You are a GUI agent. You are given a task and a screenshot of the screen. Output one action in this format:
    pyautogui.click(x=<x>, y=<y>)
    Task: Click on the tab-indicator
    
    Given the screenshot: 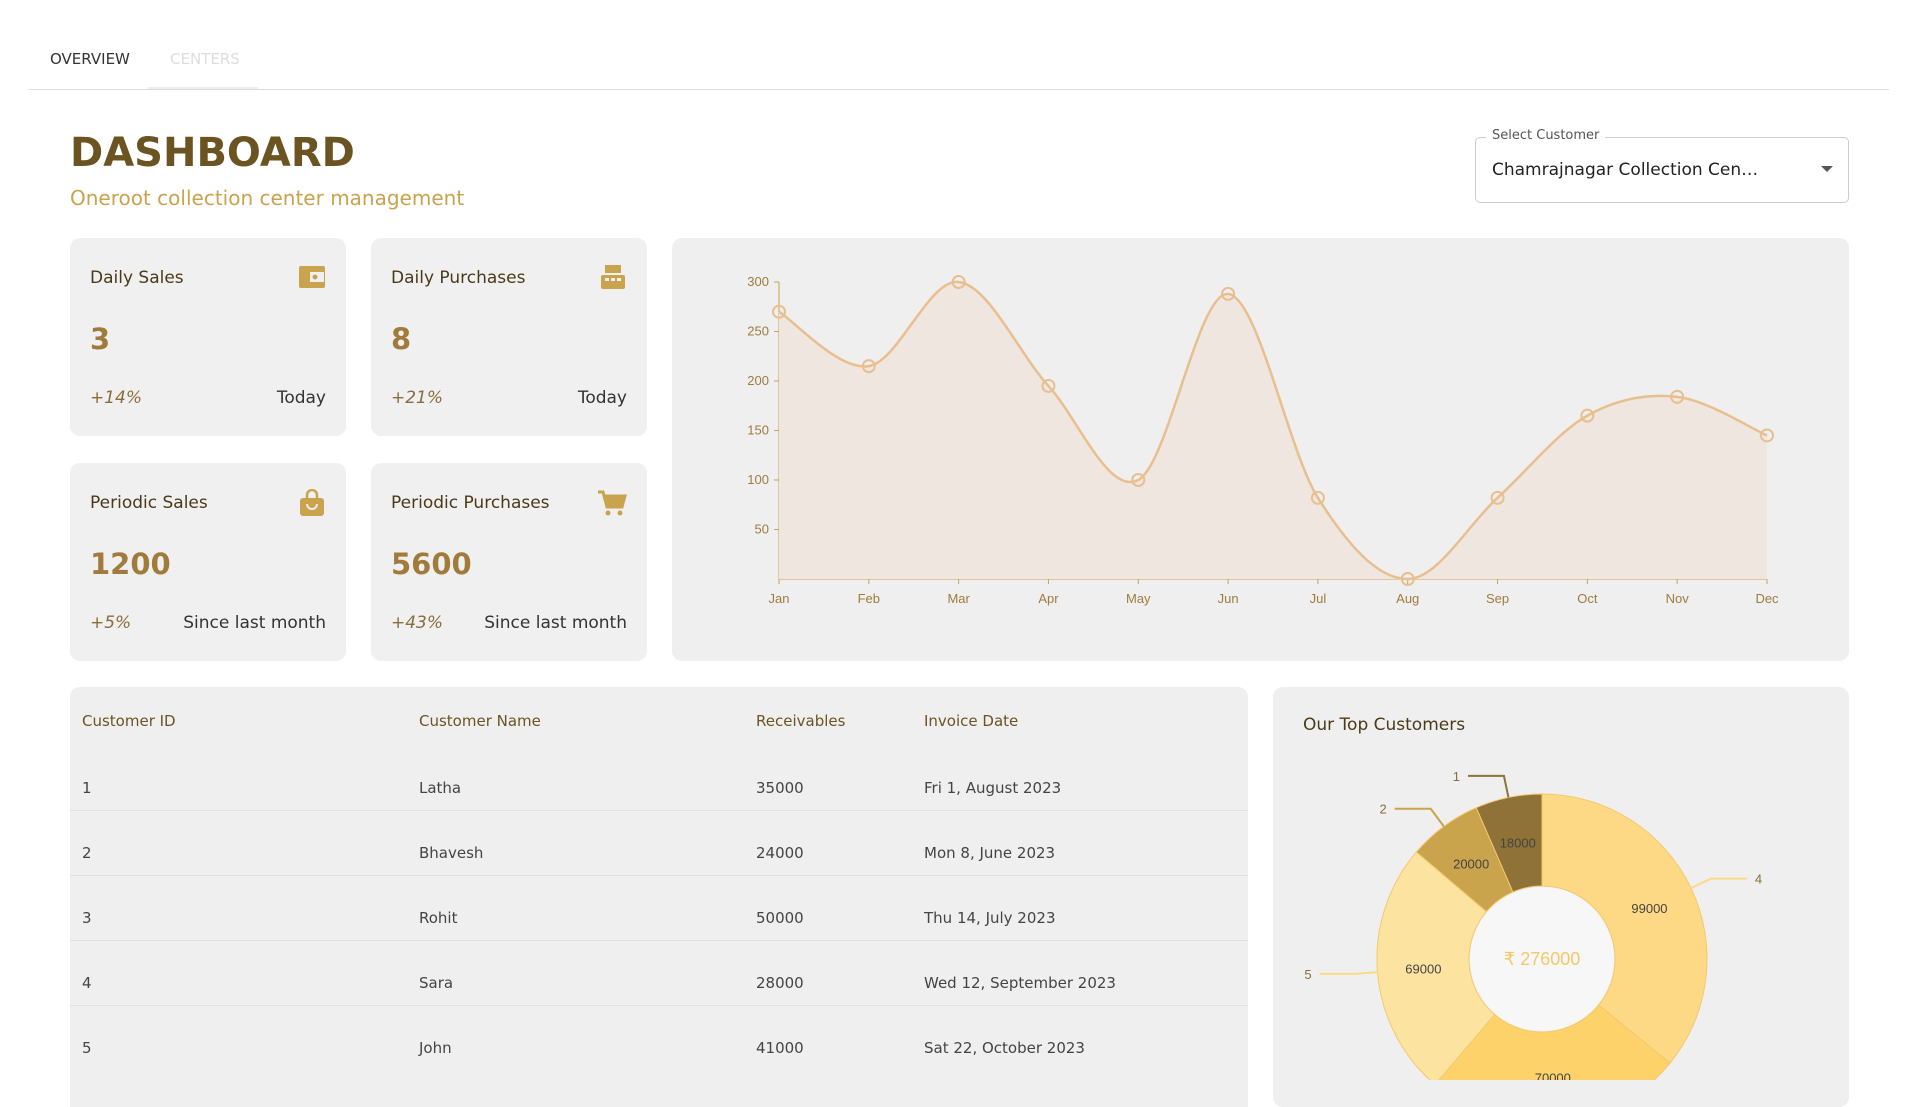 What is the action you would take?
    pyautogui.click(x=203, y=88)
    